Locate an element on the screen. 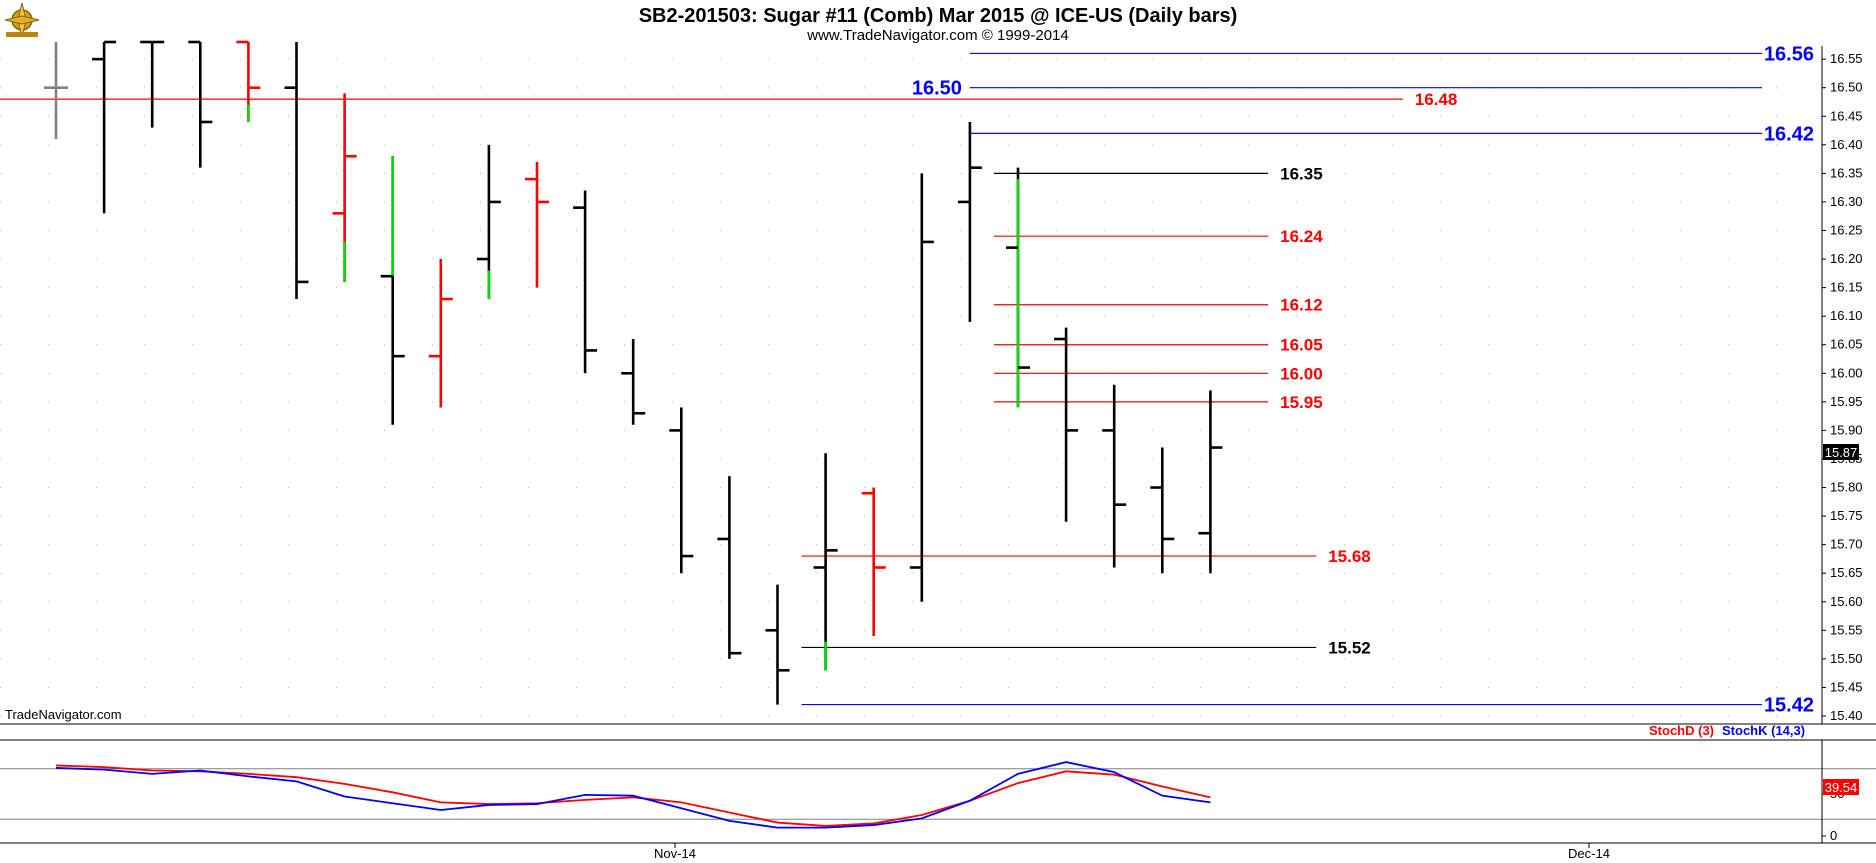 This screenshot has width=1876, height=863. price-tick-label: 16.45 is located at coordinates (1846, 115).